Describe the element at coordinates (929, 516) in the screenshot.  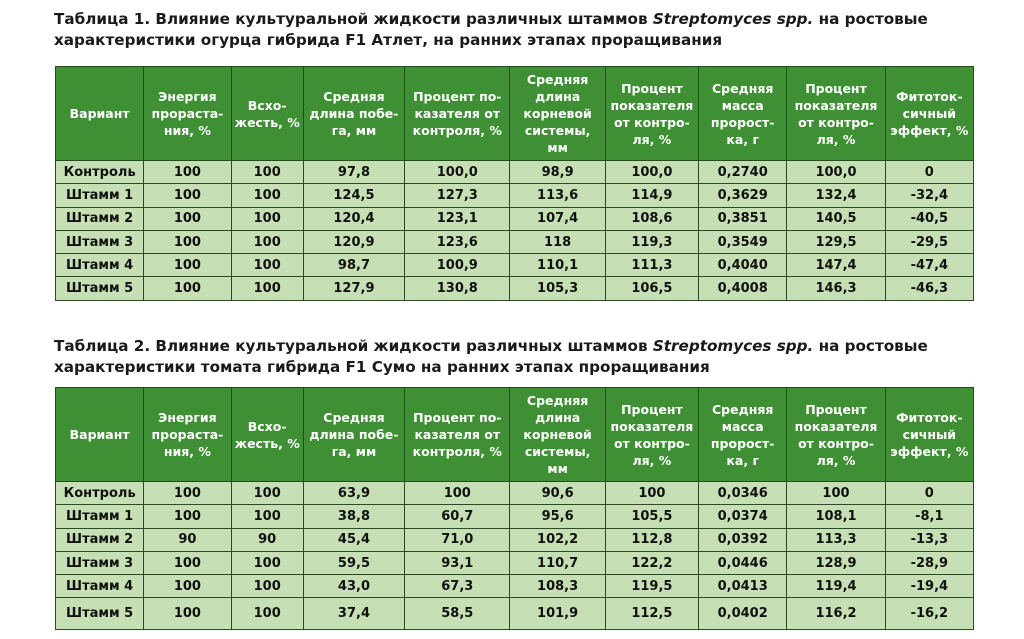
I see `table-cell: -8,1` at that location.